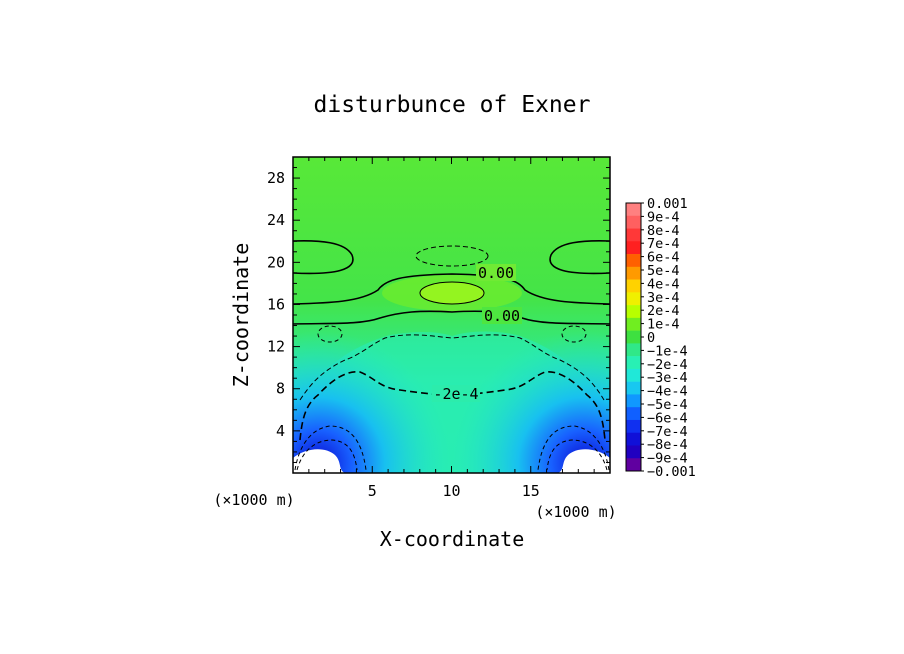  I want to click on y-tick-label: 16, so click(276, 304).